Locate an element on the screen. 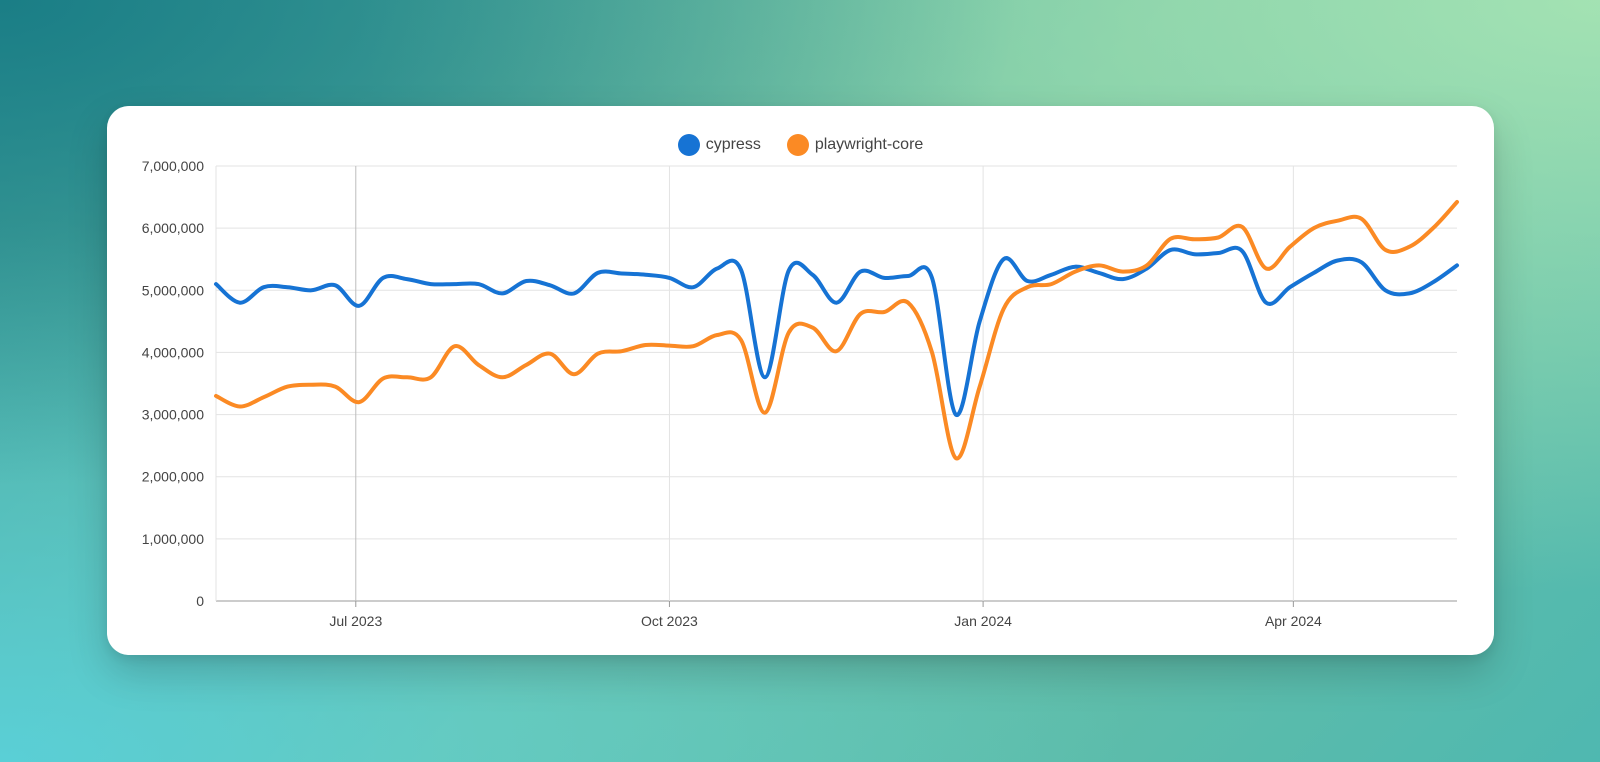 Image resolution: width=1600 pixels, height=762 pixels. legend-item-playwright-core: playwright-core is located at coordinates (855, 145).